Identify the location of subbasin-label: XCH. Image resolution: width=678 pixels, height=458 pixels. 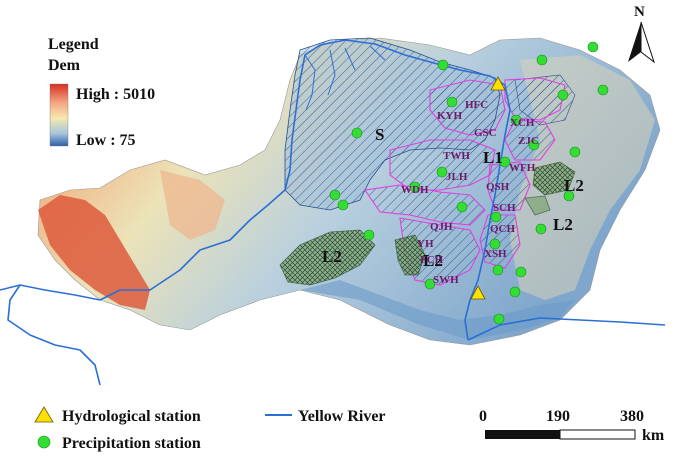
(522, 123).